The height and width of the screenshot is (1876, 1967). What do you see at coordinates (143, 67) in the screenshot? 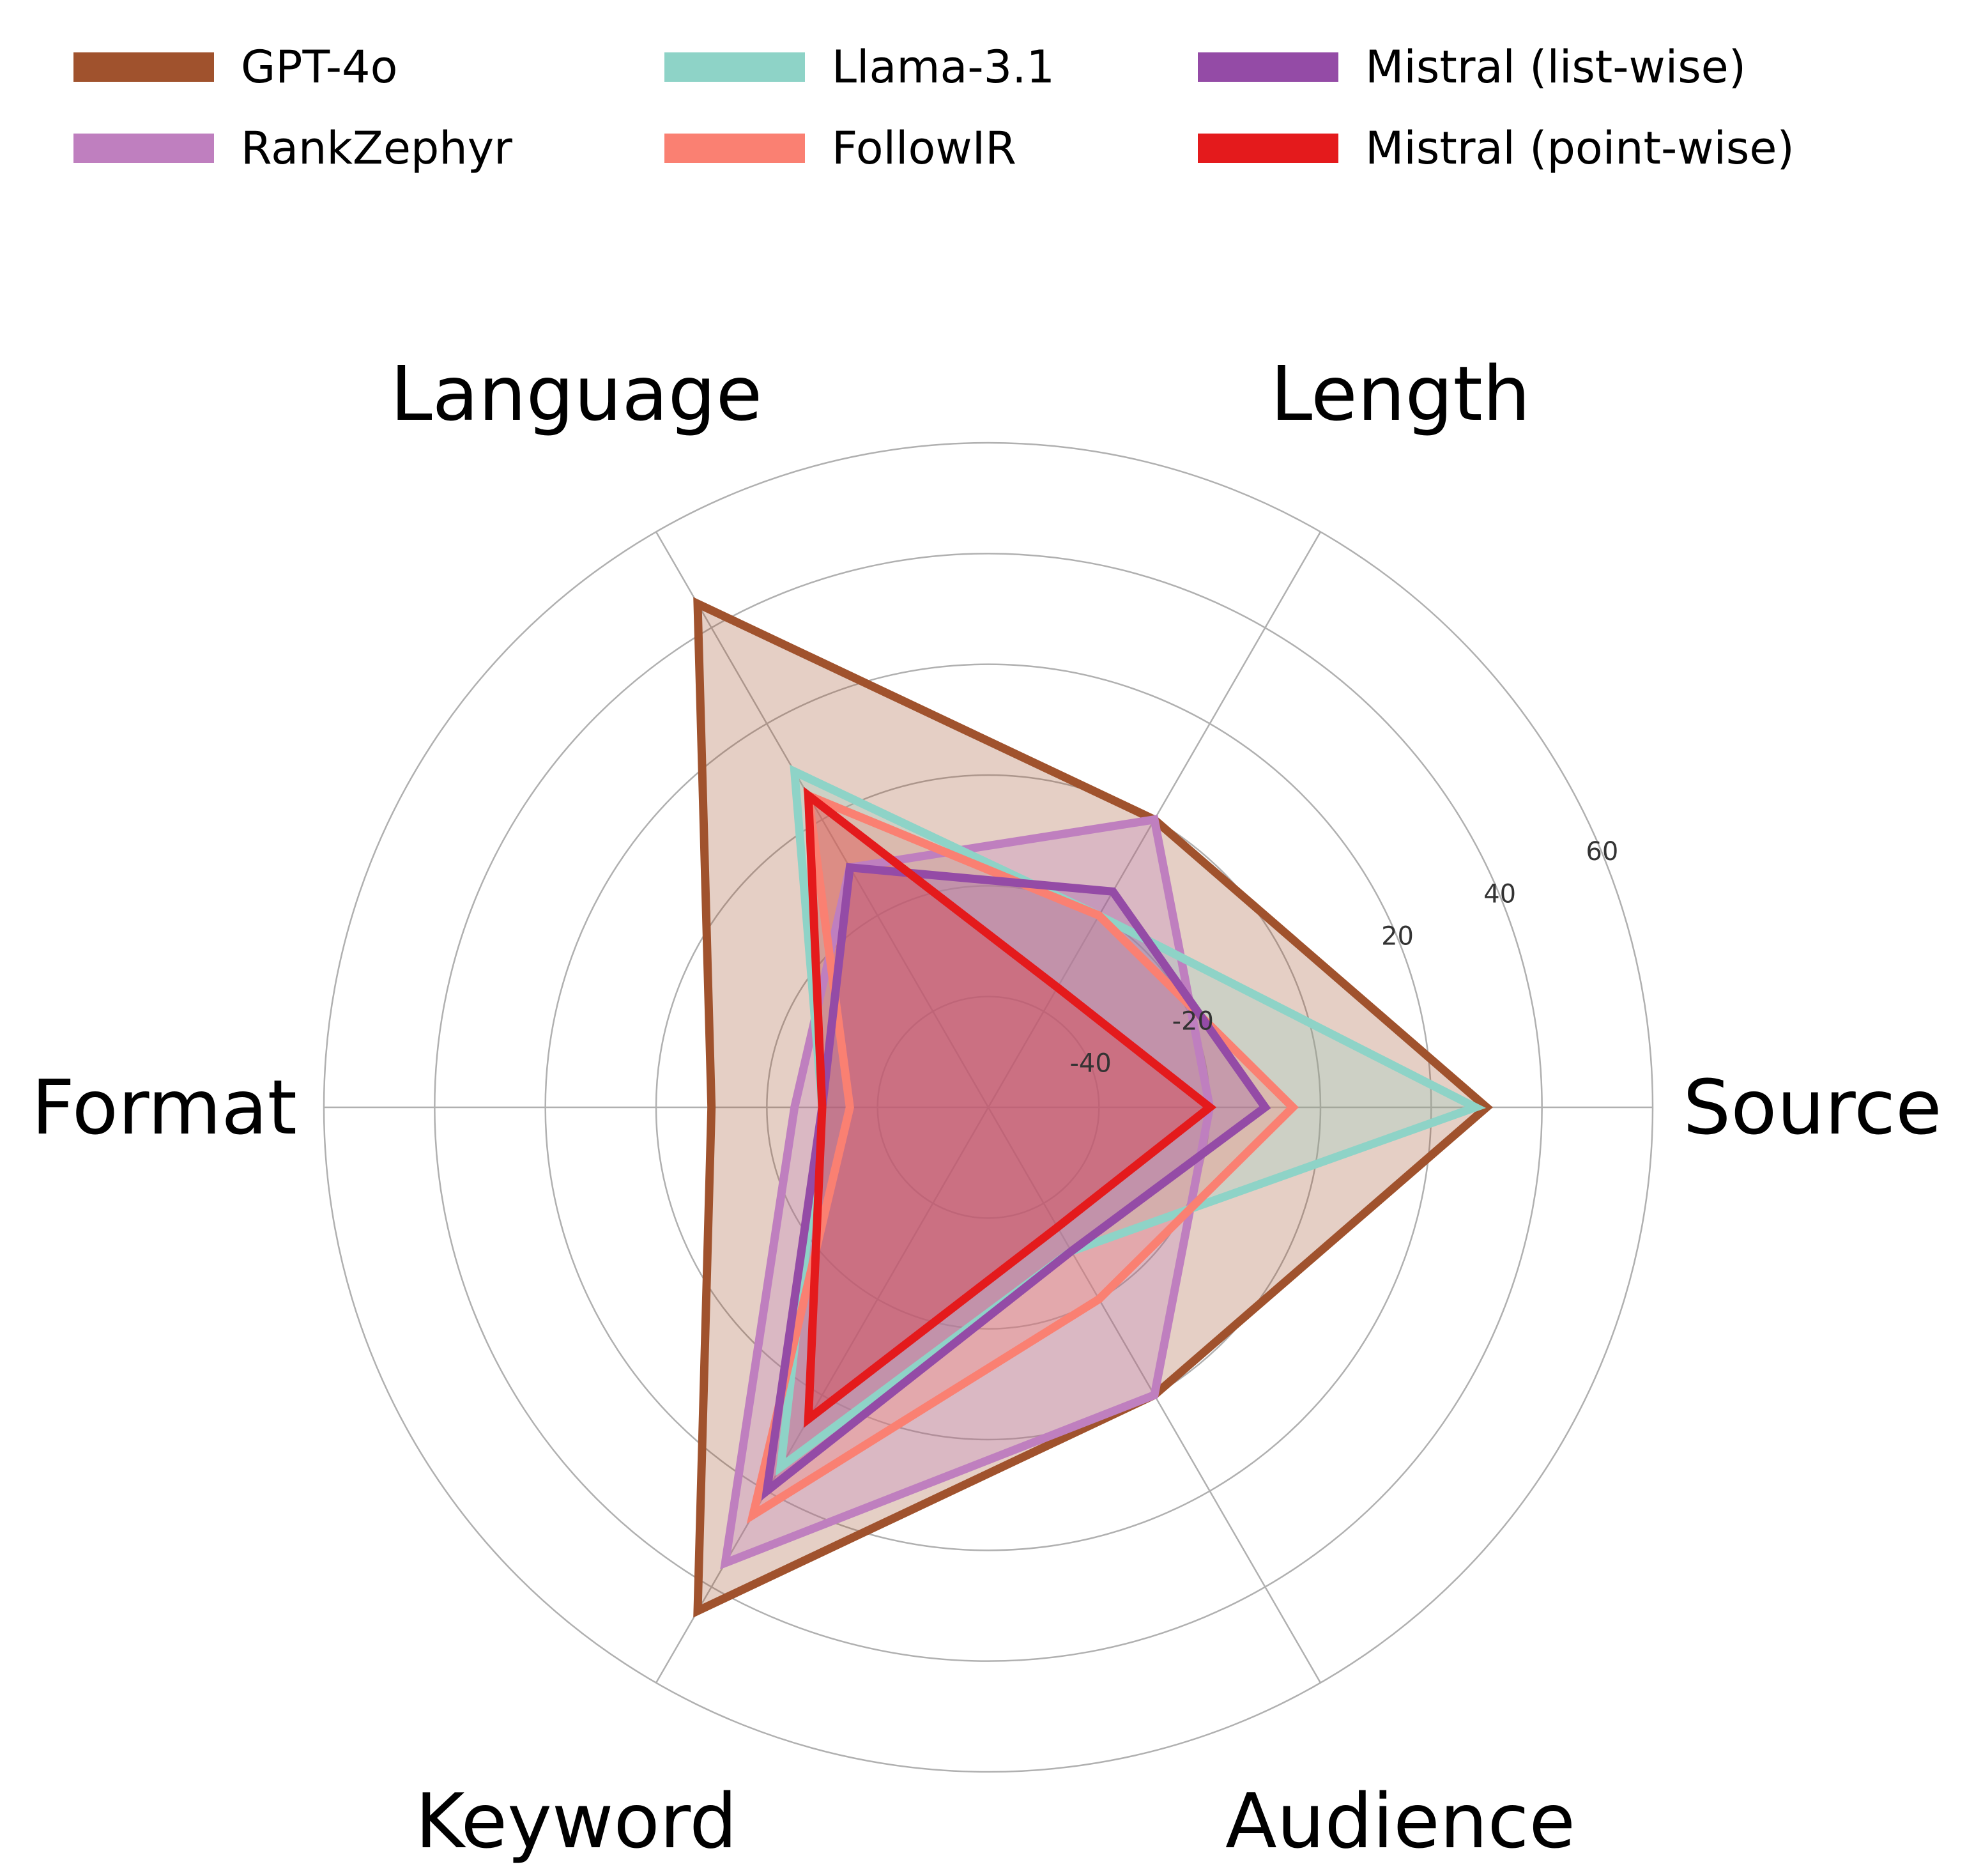
I see `legend-swatch-gpt-4o` at bounding box center [143, 67].